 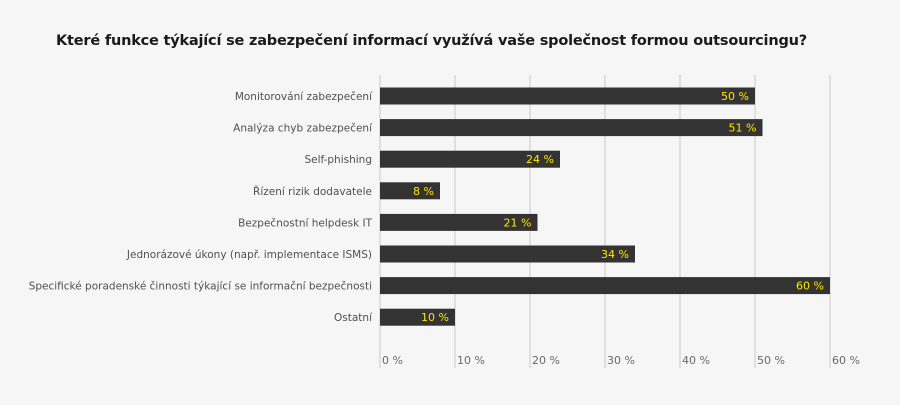 What do you see at coordinates (471, 360) in the screenshot?
I see `x-tick-label: 10 %` at bounding box center [471, 360].